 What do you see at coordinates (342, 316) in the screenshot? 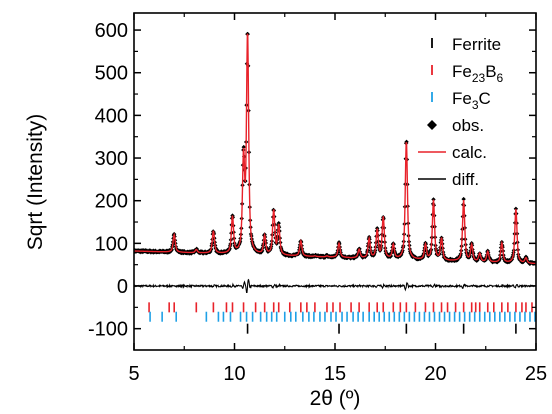
I see `reflections-fe3c` at bounding box center [342, 316].